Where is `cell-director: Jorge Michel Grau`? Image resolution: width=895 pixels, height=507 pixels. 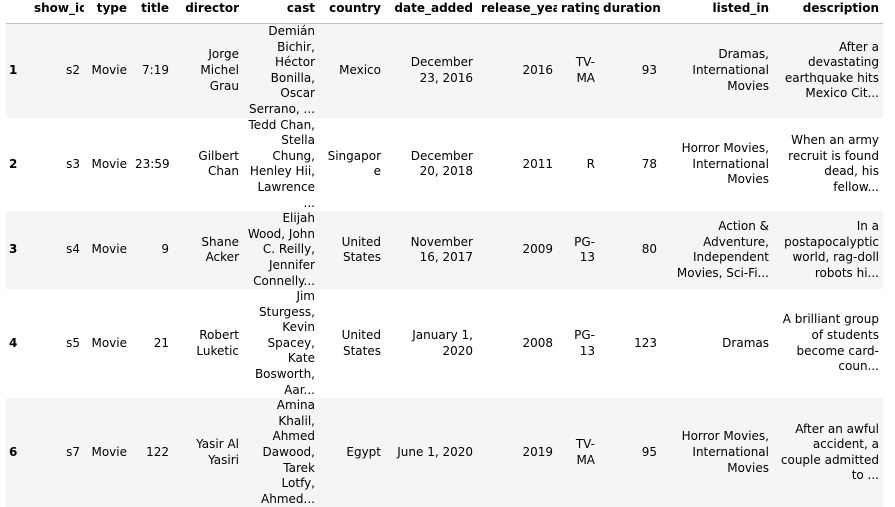
cell-director: Jorge Michel Grau is located at coordinates (219, 70).